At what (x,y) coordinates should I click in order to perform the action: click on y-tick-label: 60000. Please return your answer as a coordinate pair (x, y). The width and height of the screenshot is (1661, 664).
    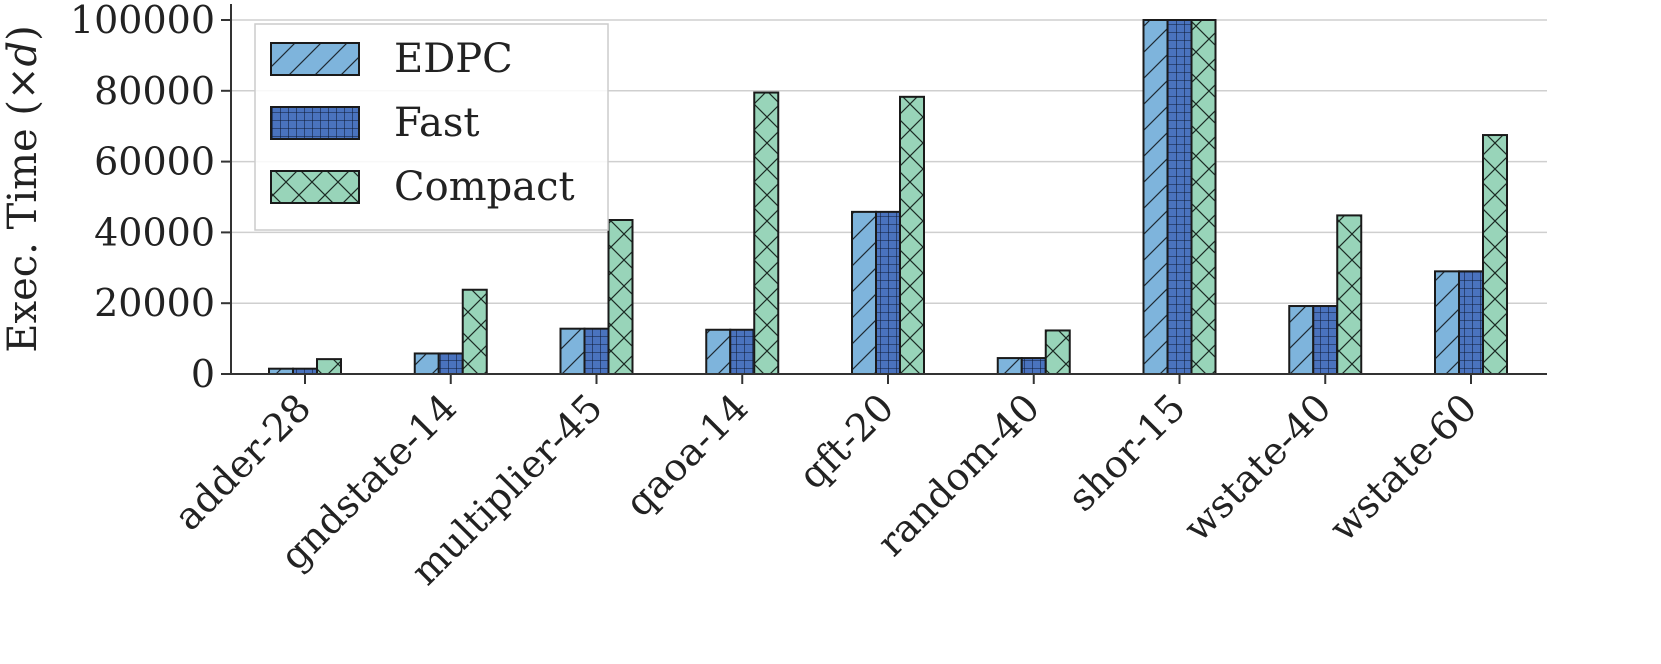
    Looking at the image, I should click on (154, 162).